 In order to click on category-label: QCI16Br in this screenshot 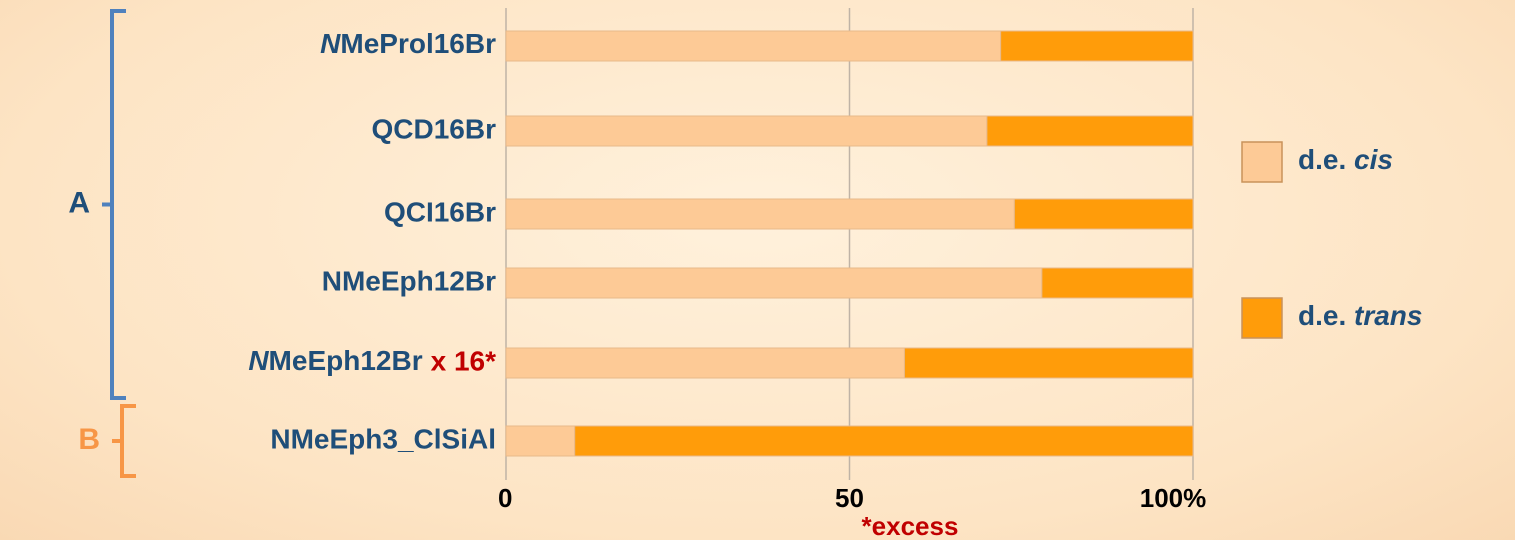, I will do `click(440, 211)`.